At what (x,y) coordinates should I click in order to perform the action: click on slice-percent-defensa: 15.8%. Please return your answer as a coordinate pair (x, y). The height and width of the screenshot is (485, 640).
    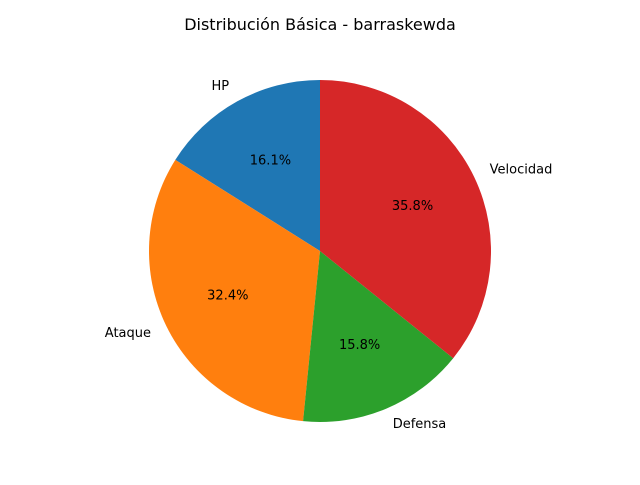
    Looking at the image, I should click on (359, 345).